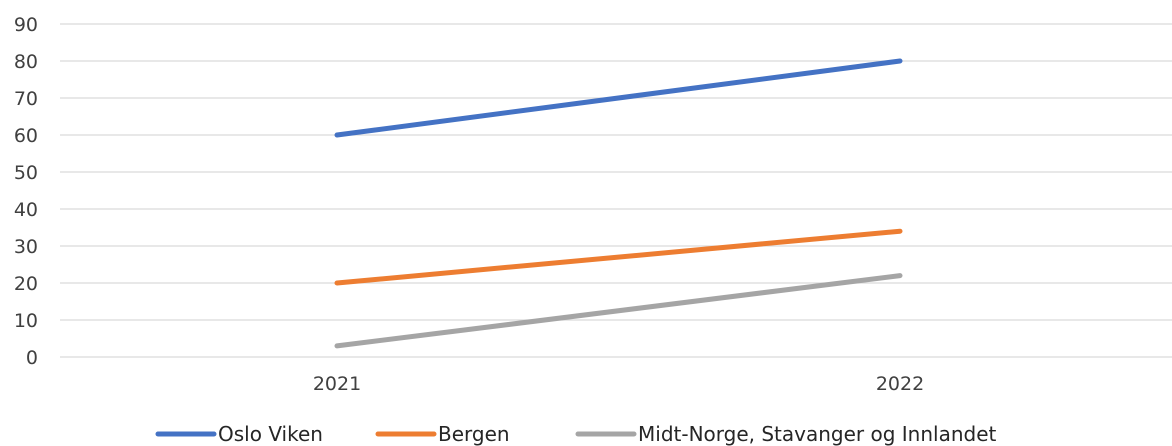 The image size is (1172, 446). I want to click on y-tick-label: 50, so click(26, 173).